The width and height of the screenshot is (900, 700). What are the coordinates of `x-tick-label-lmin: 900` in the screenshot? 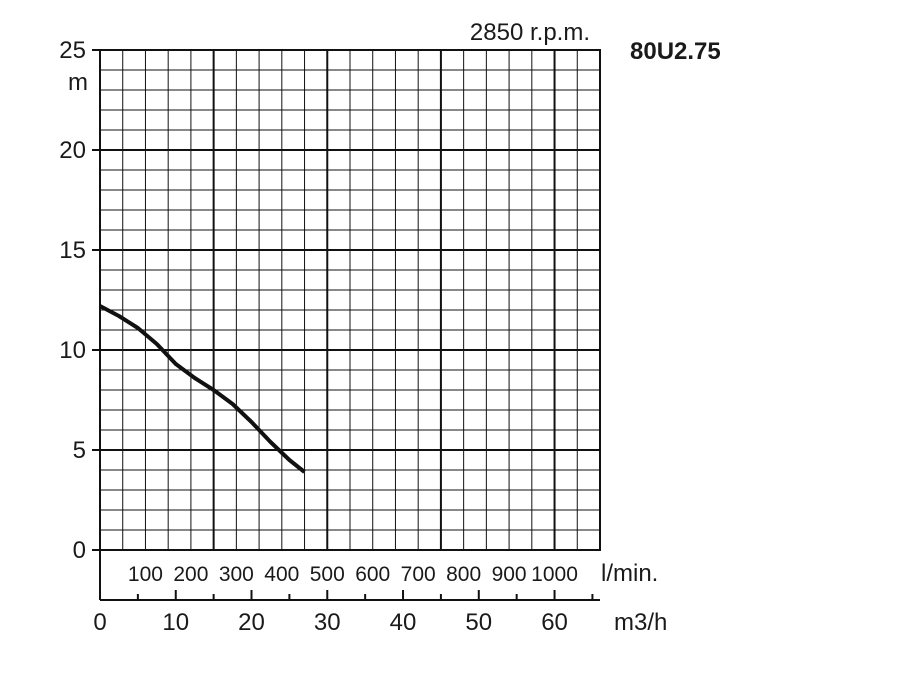 It's located at (509, 574).